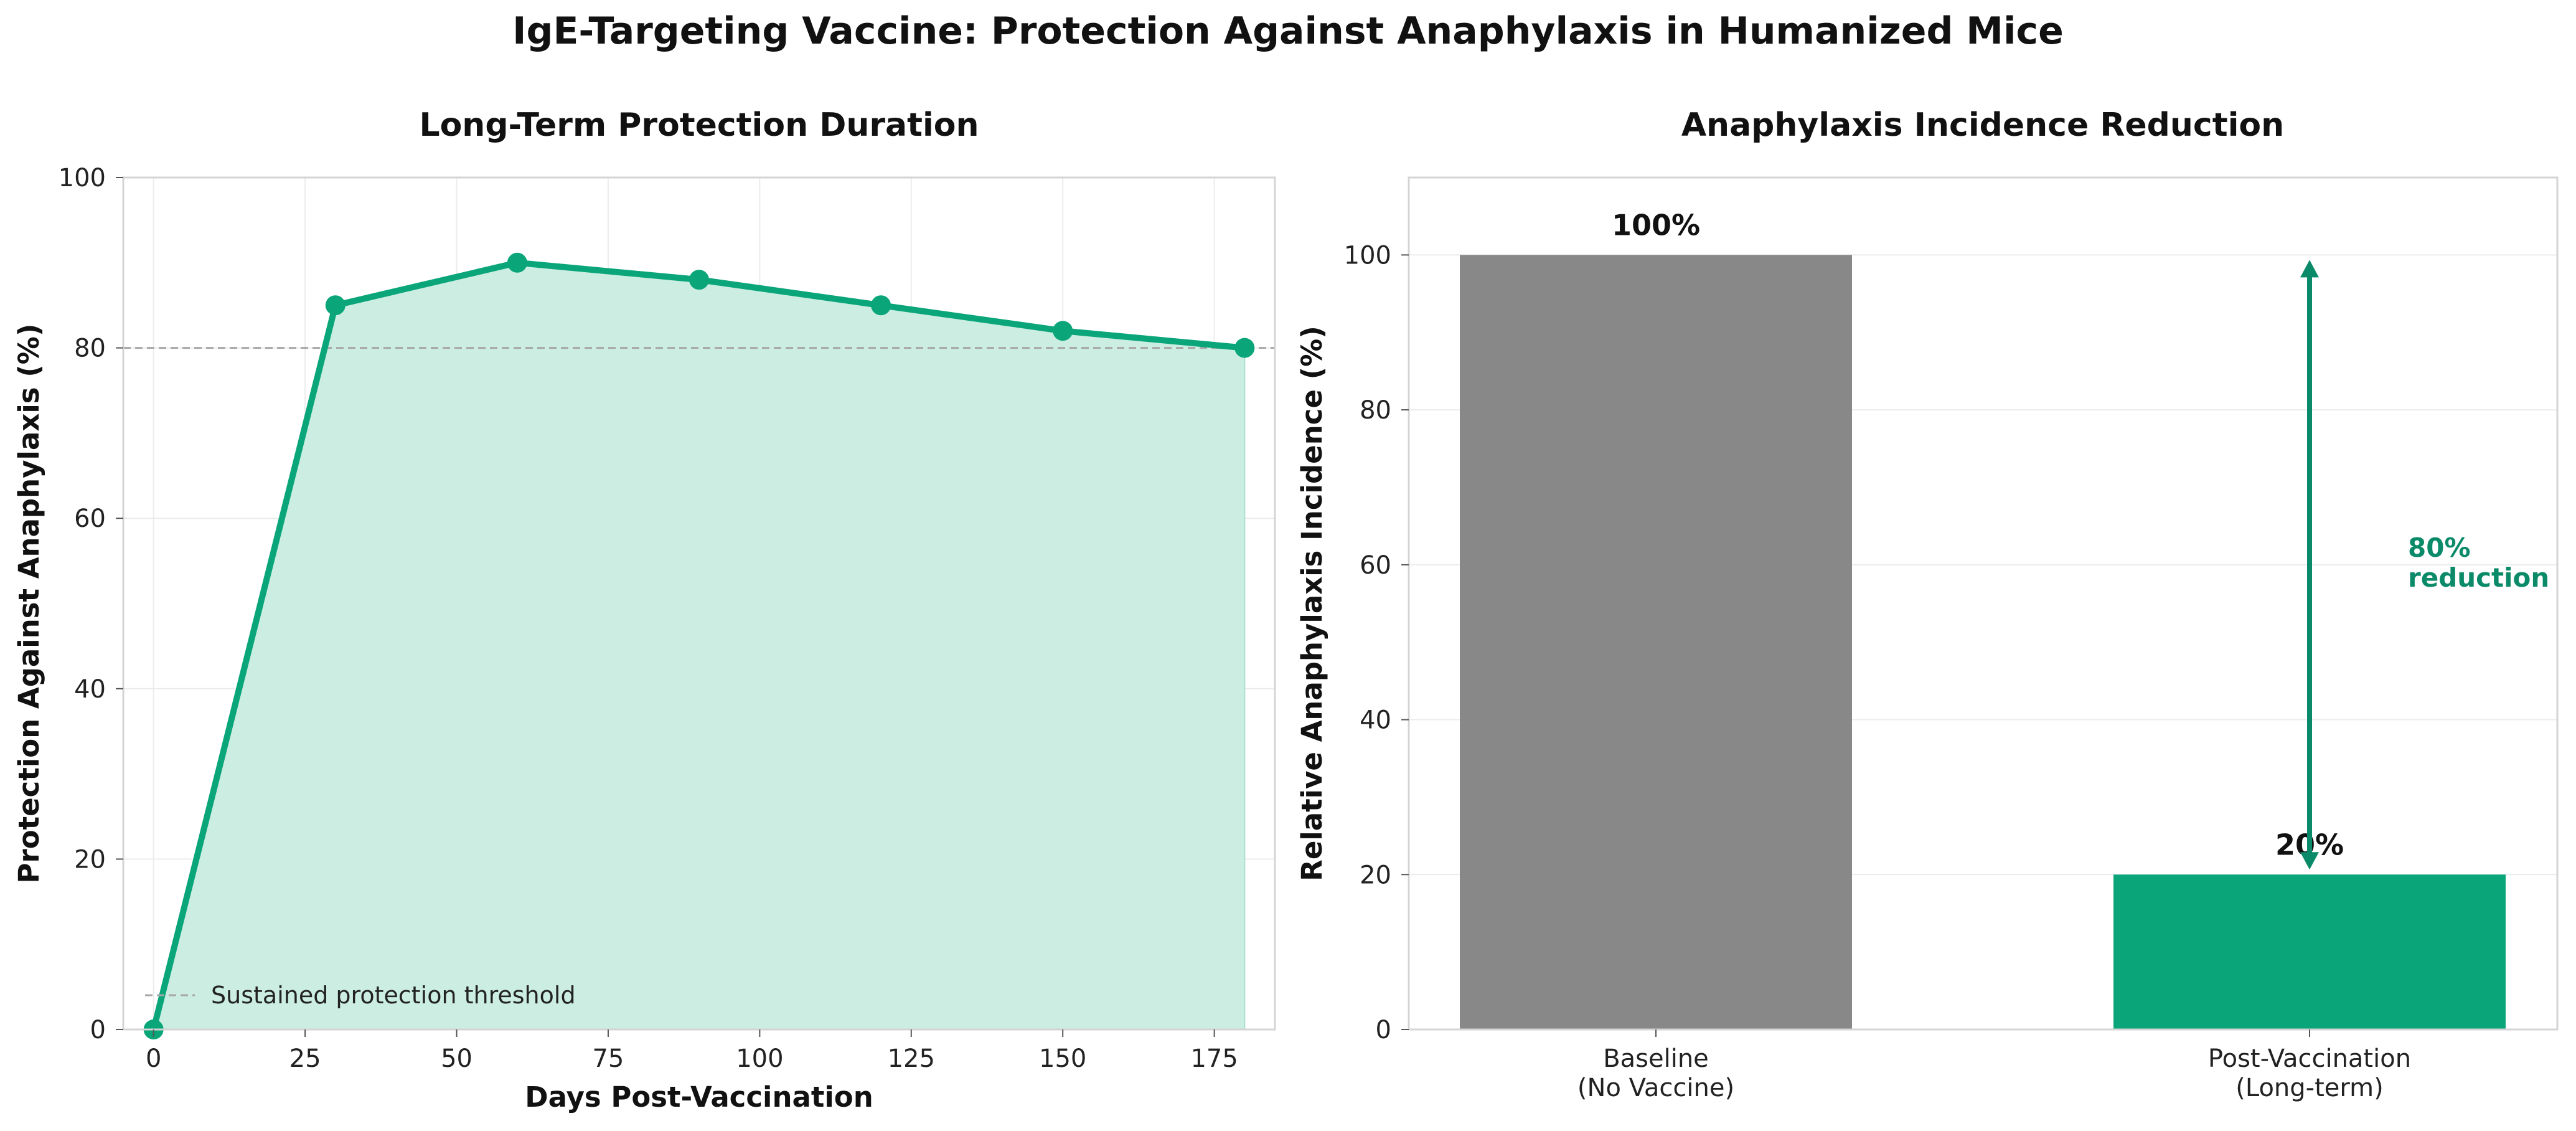 The width and height of the screenshot is (2576, 1131). I want to click on reduction-arrow-head-top, so click(2309, 269).